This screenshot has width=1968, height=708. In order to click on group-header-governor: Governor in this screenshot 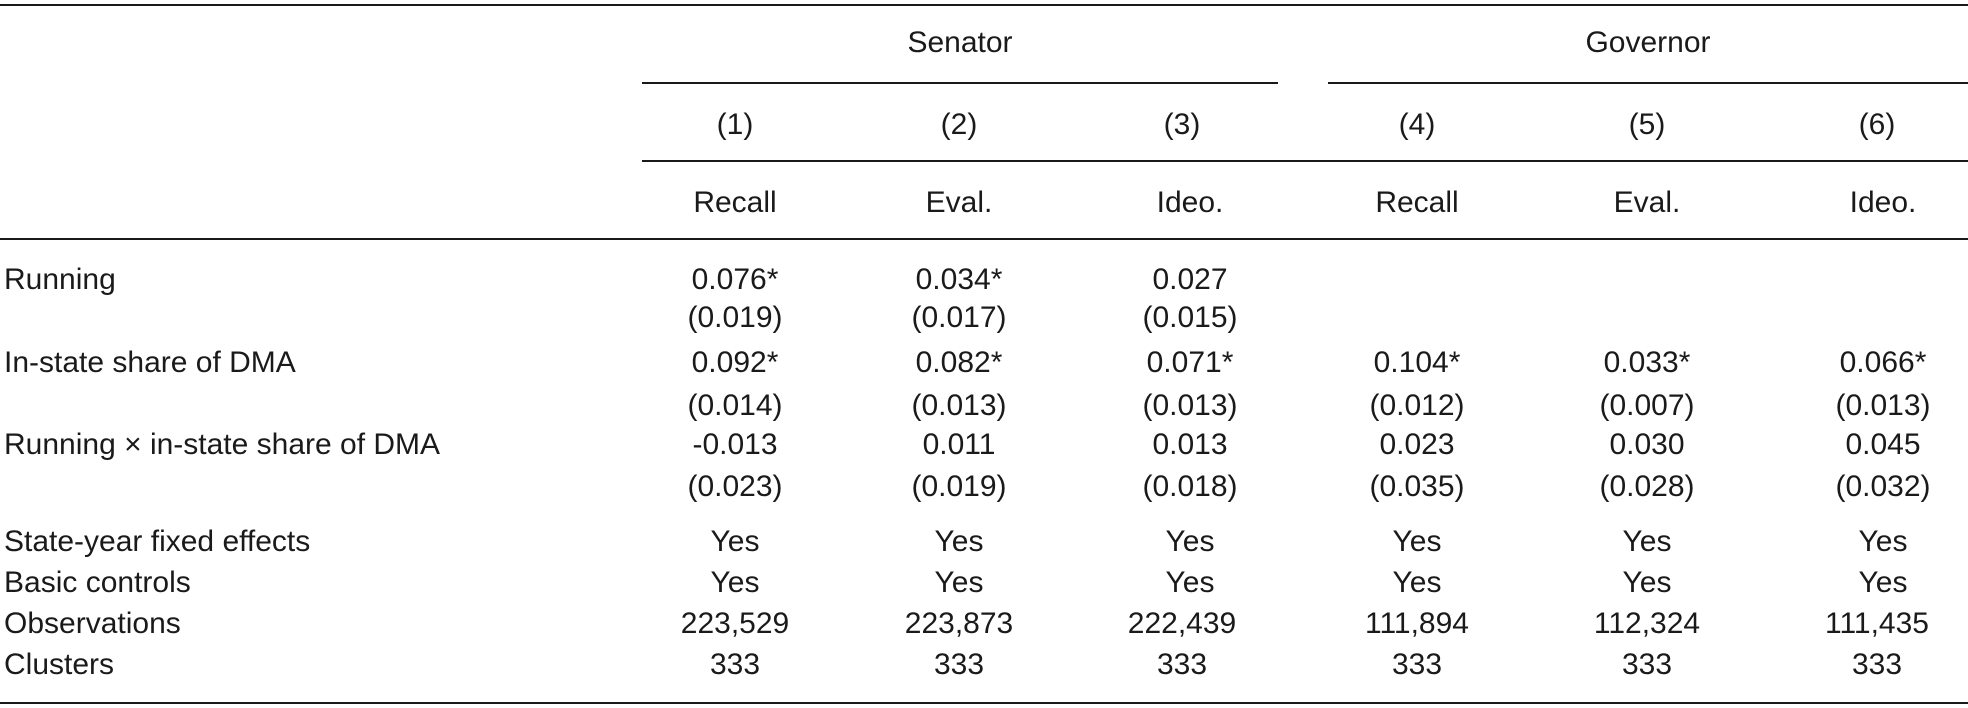, I will do `click(1648, 42)`.